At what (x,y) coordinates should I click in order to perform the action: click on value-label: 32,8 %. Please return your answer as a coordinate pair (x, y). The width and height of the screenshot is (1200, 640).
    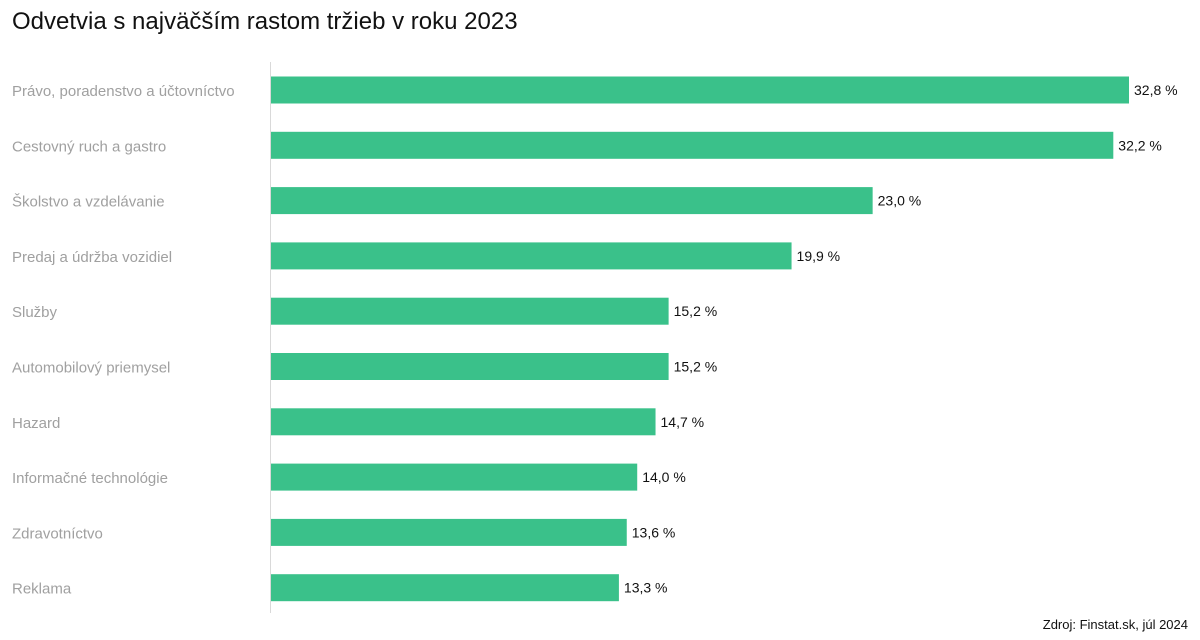
    Looking at the image, I should click on (1156, 90).